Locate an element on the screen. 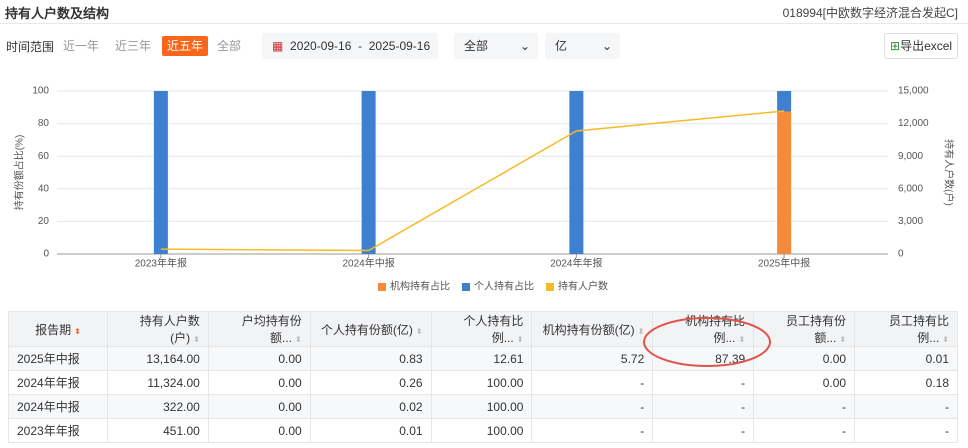 The image size is (968, 448). column-header: 报告期 ⬍ is located at coordinates (58, 329).